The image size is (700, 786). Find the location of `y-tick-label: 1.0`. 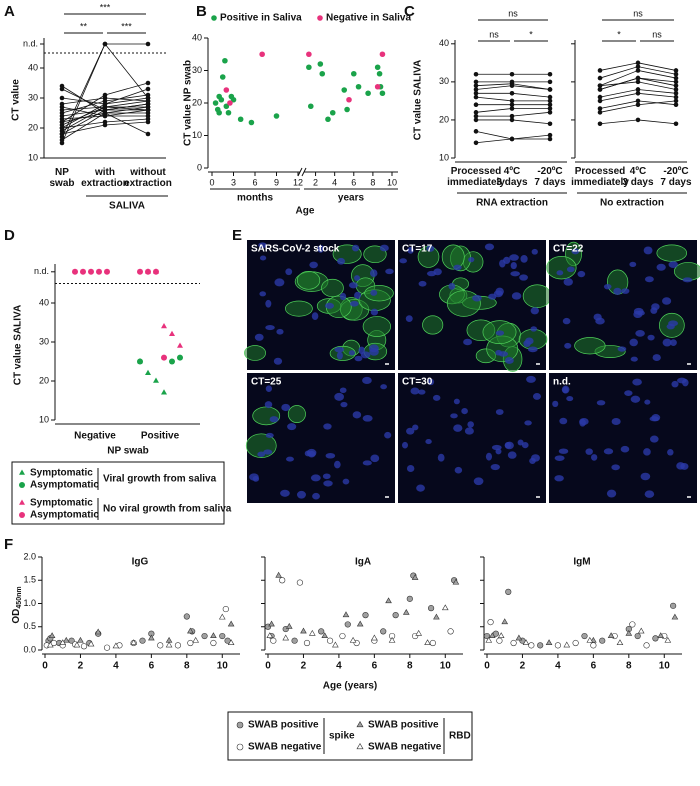

y-tick-label: 1.0 is located at coordinates (29, 603).